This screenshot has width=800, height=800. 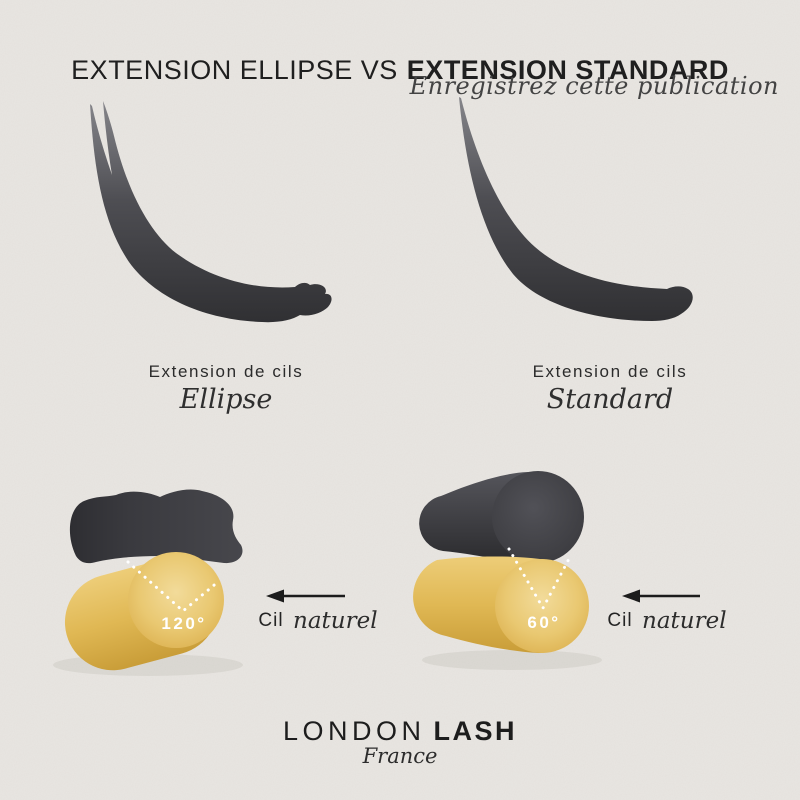 What do you see at coordinates (538, 517) in the screenshot?
I see `standard-extension-cylinder-face` at bounding box center [538, 517].